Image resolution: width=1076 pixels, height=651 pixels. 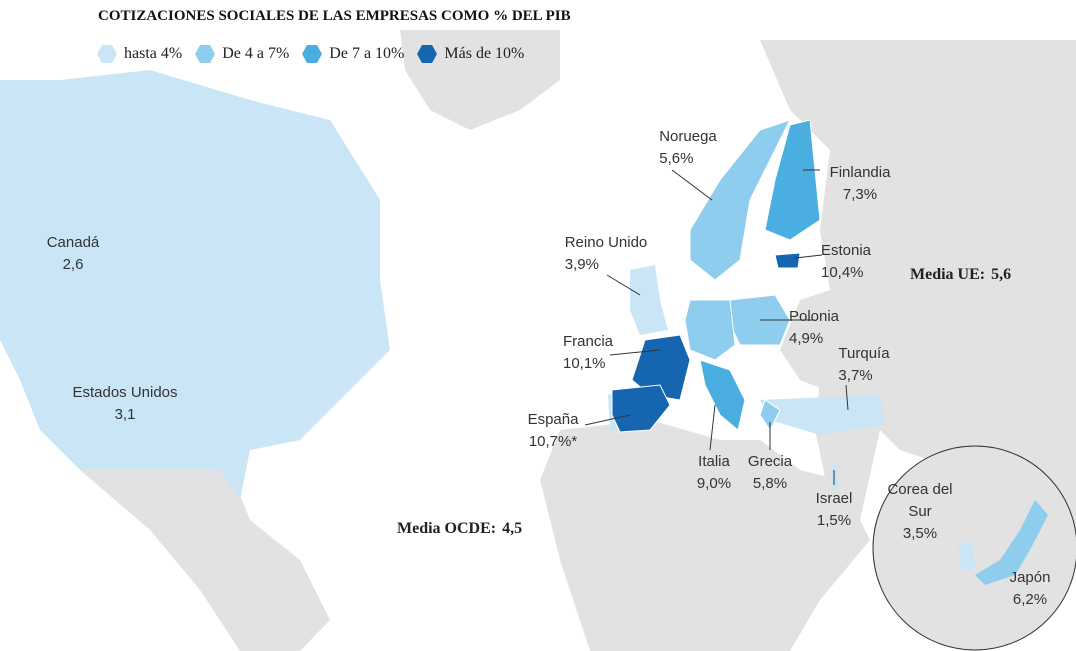 I want to click on land-mid, so click(x=737, y=275).